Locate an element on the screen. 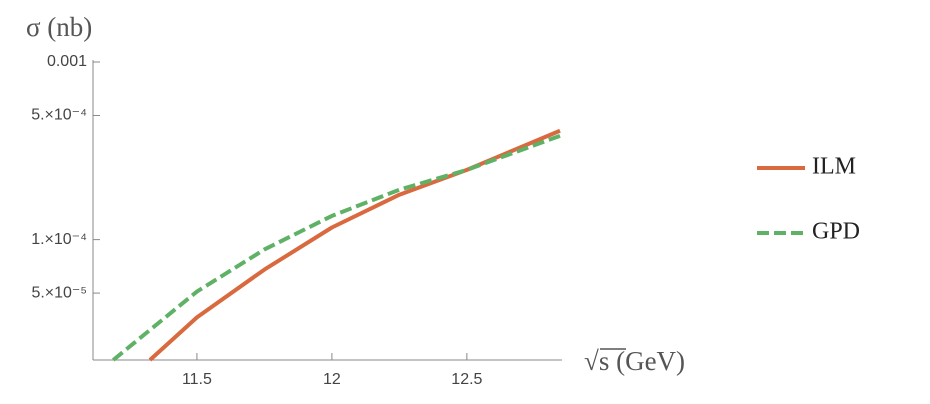  y-tick-label: 0.001 is located at coordinates (67, 61).